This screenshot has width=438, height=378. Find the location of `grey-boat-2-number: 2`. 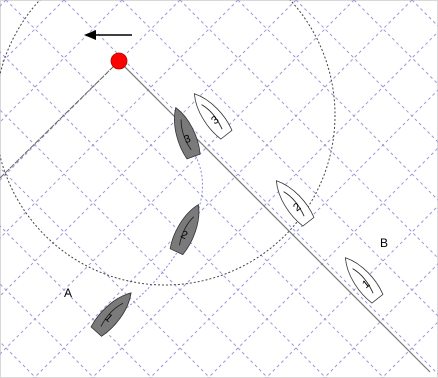

grey-boat-2-number: 2 is located at coordinates (184, 235).